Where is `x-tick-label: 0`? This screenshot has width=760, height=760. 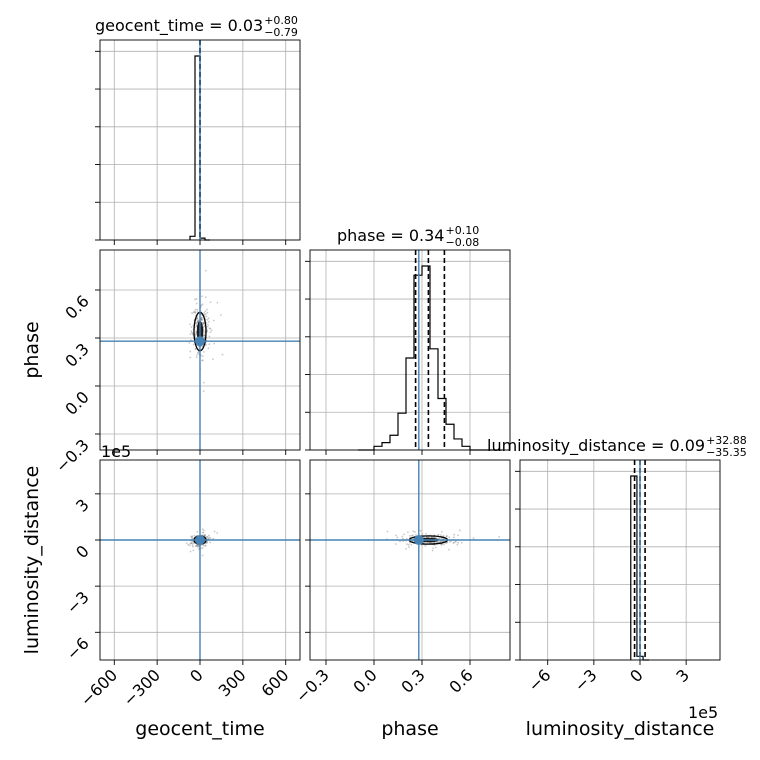 x-tick-label: 0 is located at coordinates (636, 675).